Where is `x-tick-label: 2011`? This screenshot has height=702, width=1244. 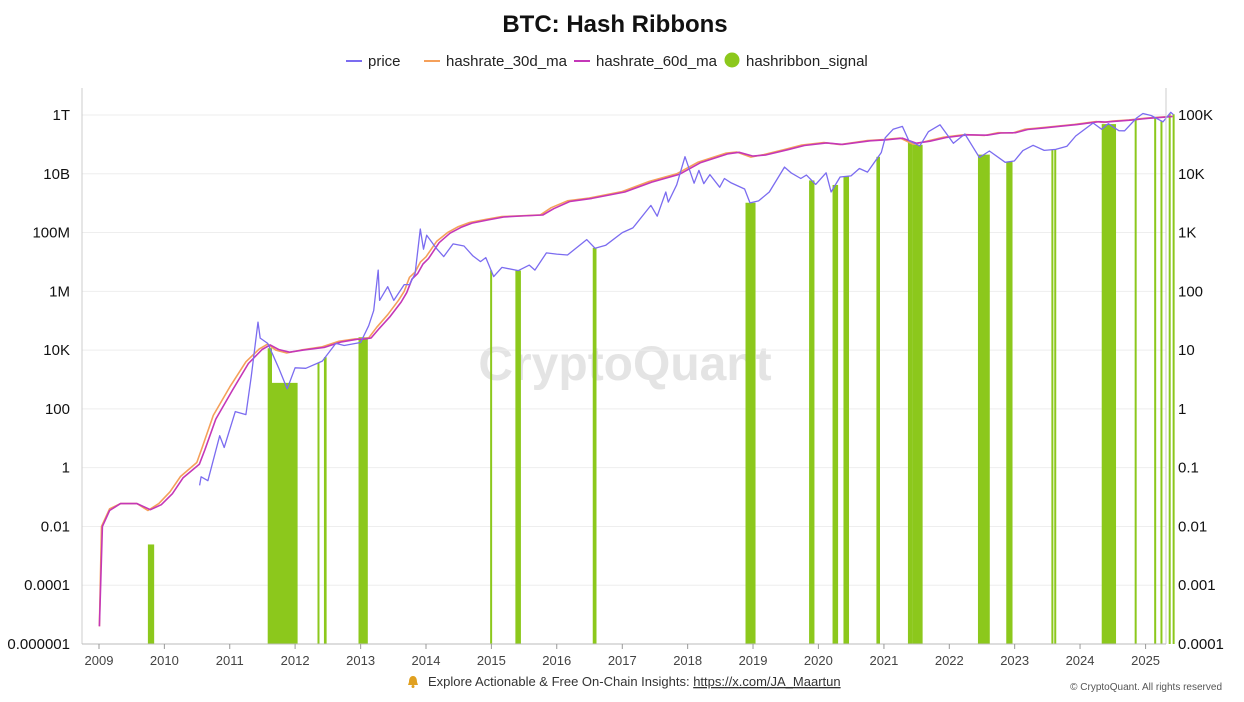 x-tick-label: 2011 is located at coordinates (230, 660).